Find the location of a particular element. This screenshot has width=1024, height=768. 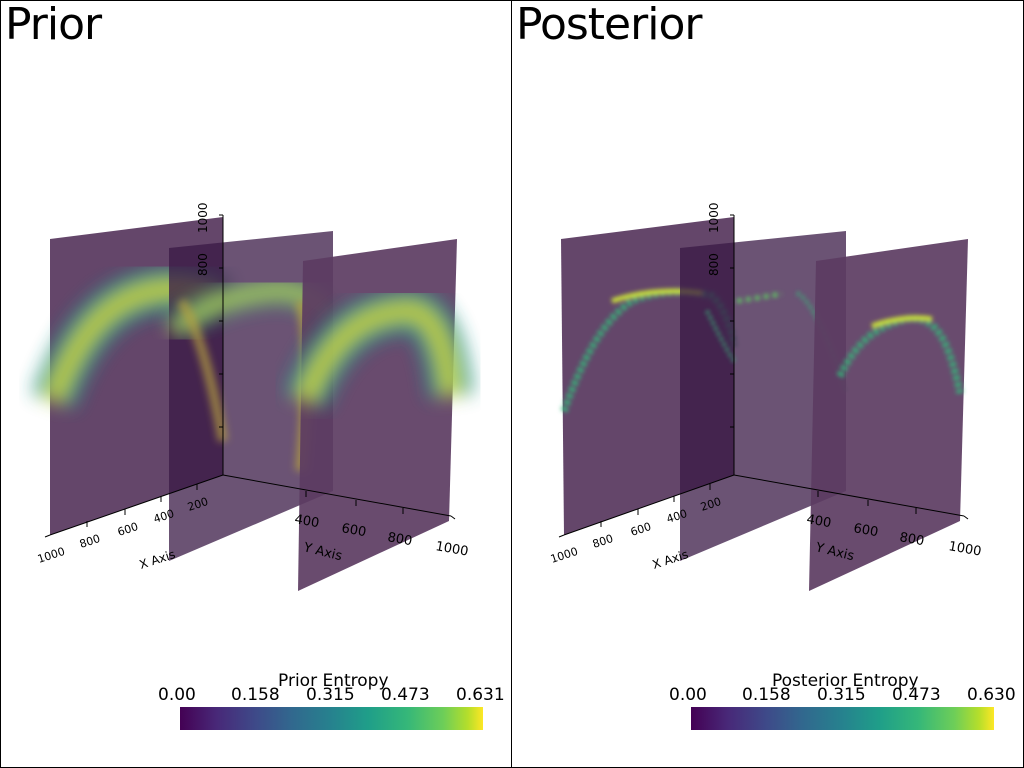

prior-x-tick-1000: 1000 is located at coordinates (51, 555).